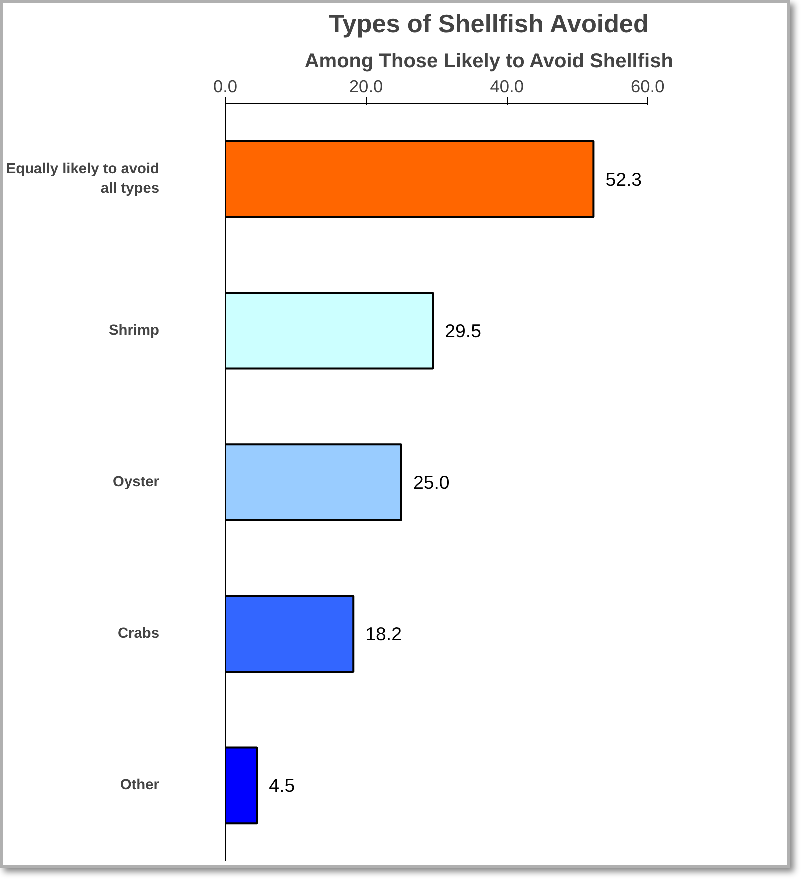 The width and height of the screenshot is (802, 880). I want to click on y-tick-label: Shrimp, so click(134, 330).